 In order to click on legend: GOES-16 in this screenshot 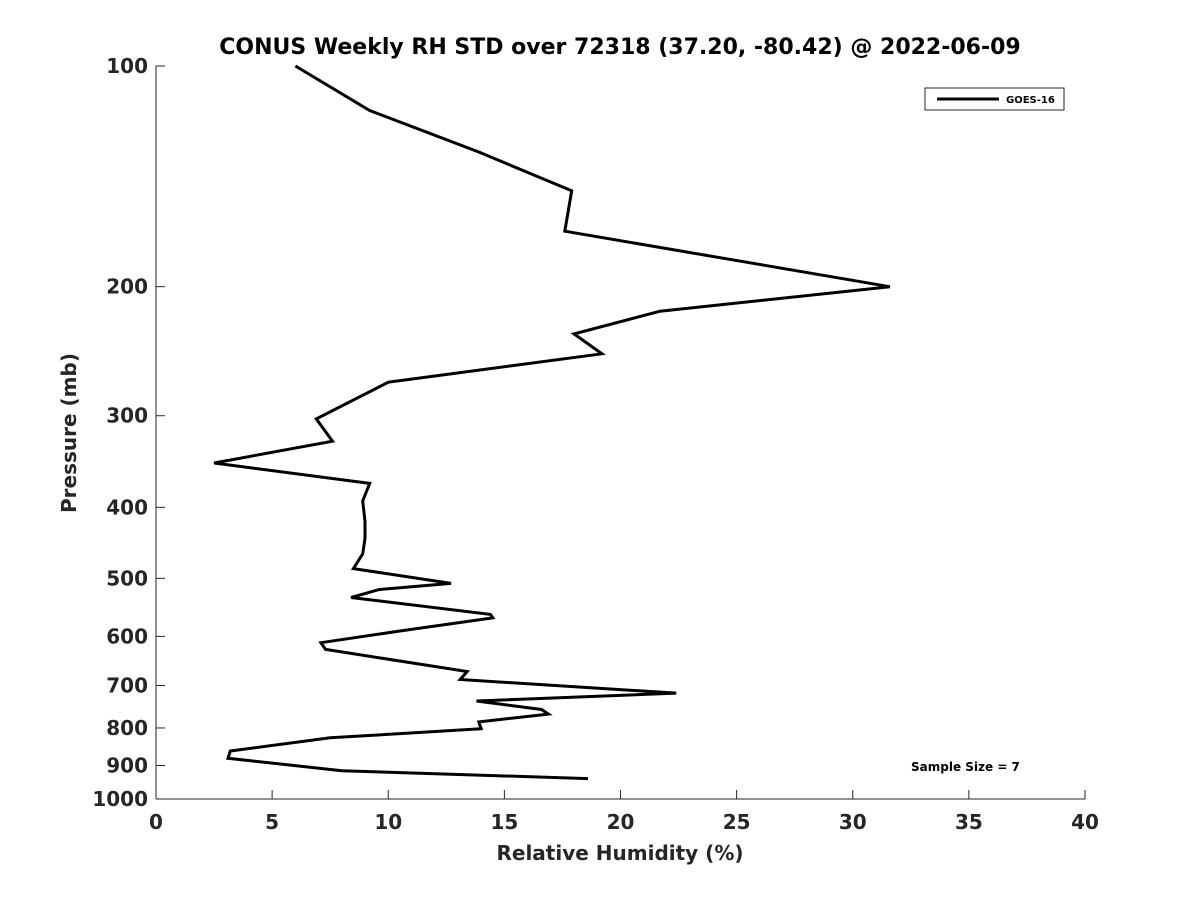, I will do `click(994, 99)`.